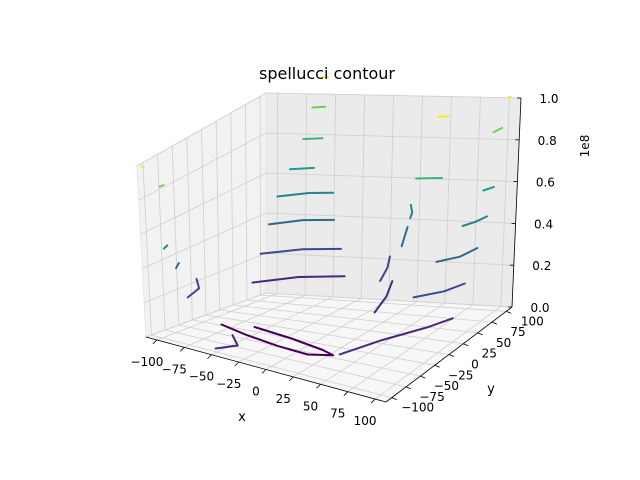 Image resolution: width=640 pixels, height=480 pixels. Describe the element at coordinates (201, 377) in the screenshot. I see `x-tick-label: −50` at that location.